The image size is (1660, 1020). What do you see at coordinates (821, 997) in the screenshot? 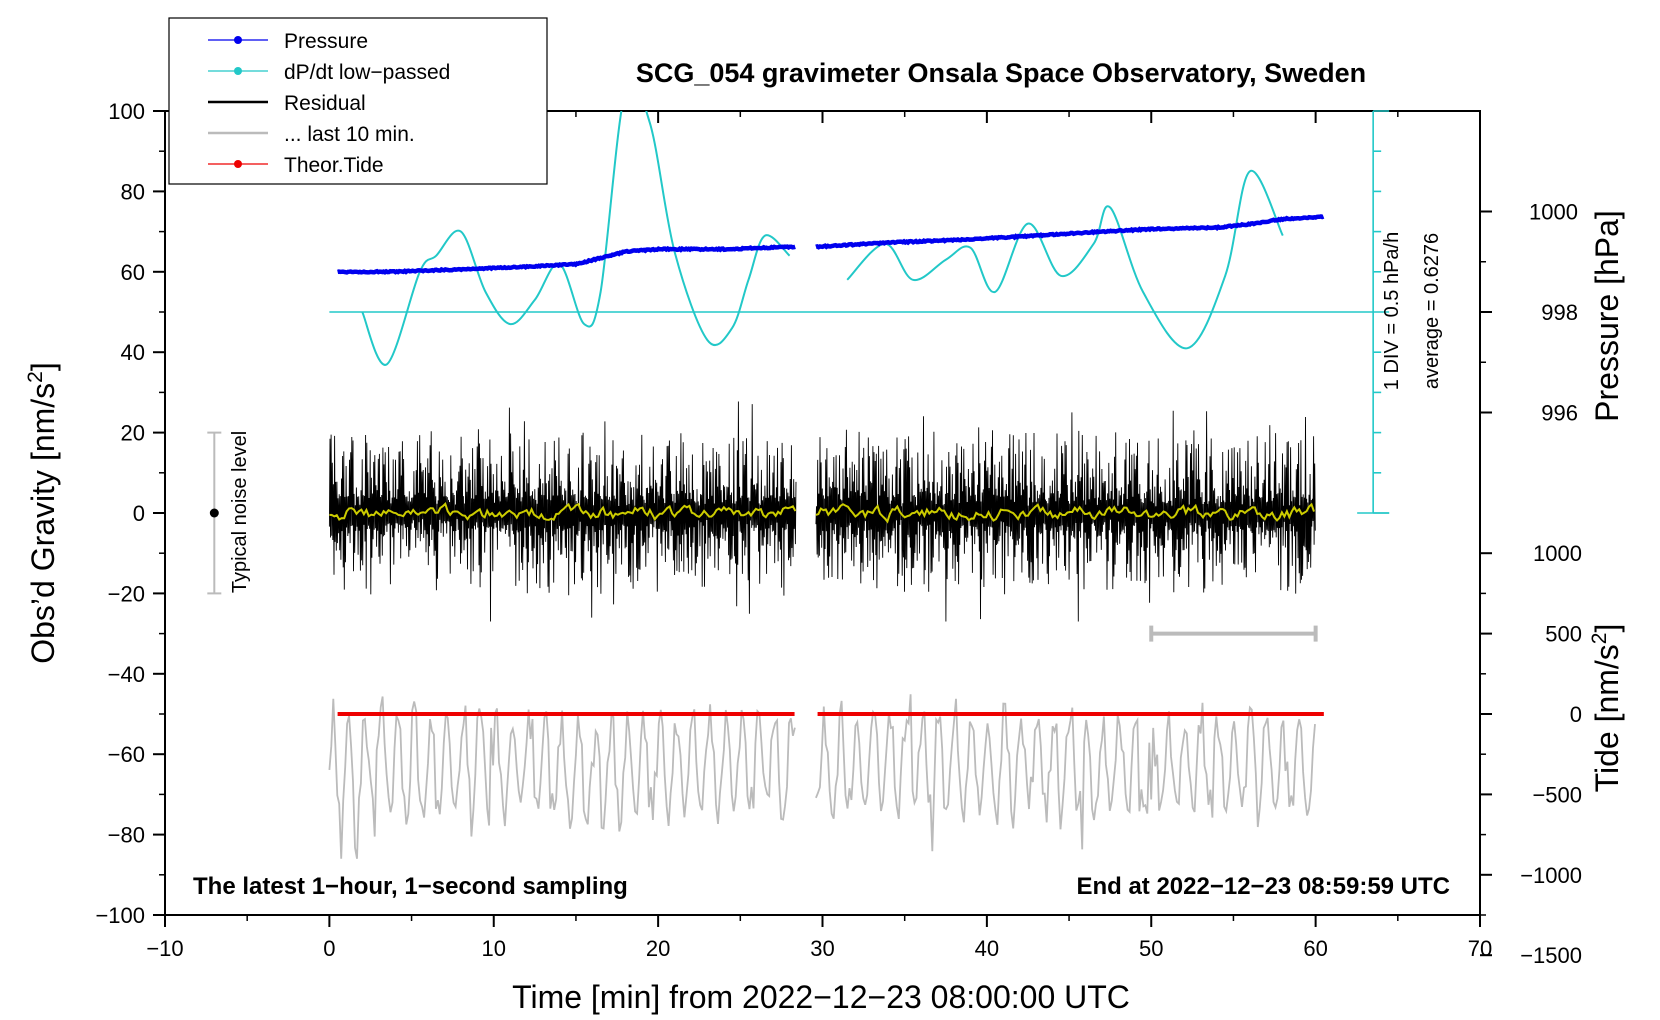
I see `x-axis-title: Time [min] from 2022−12−23 08:00:00 UTC` at bounding box center [821, 997].